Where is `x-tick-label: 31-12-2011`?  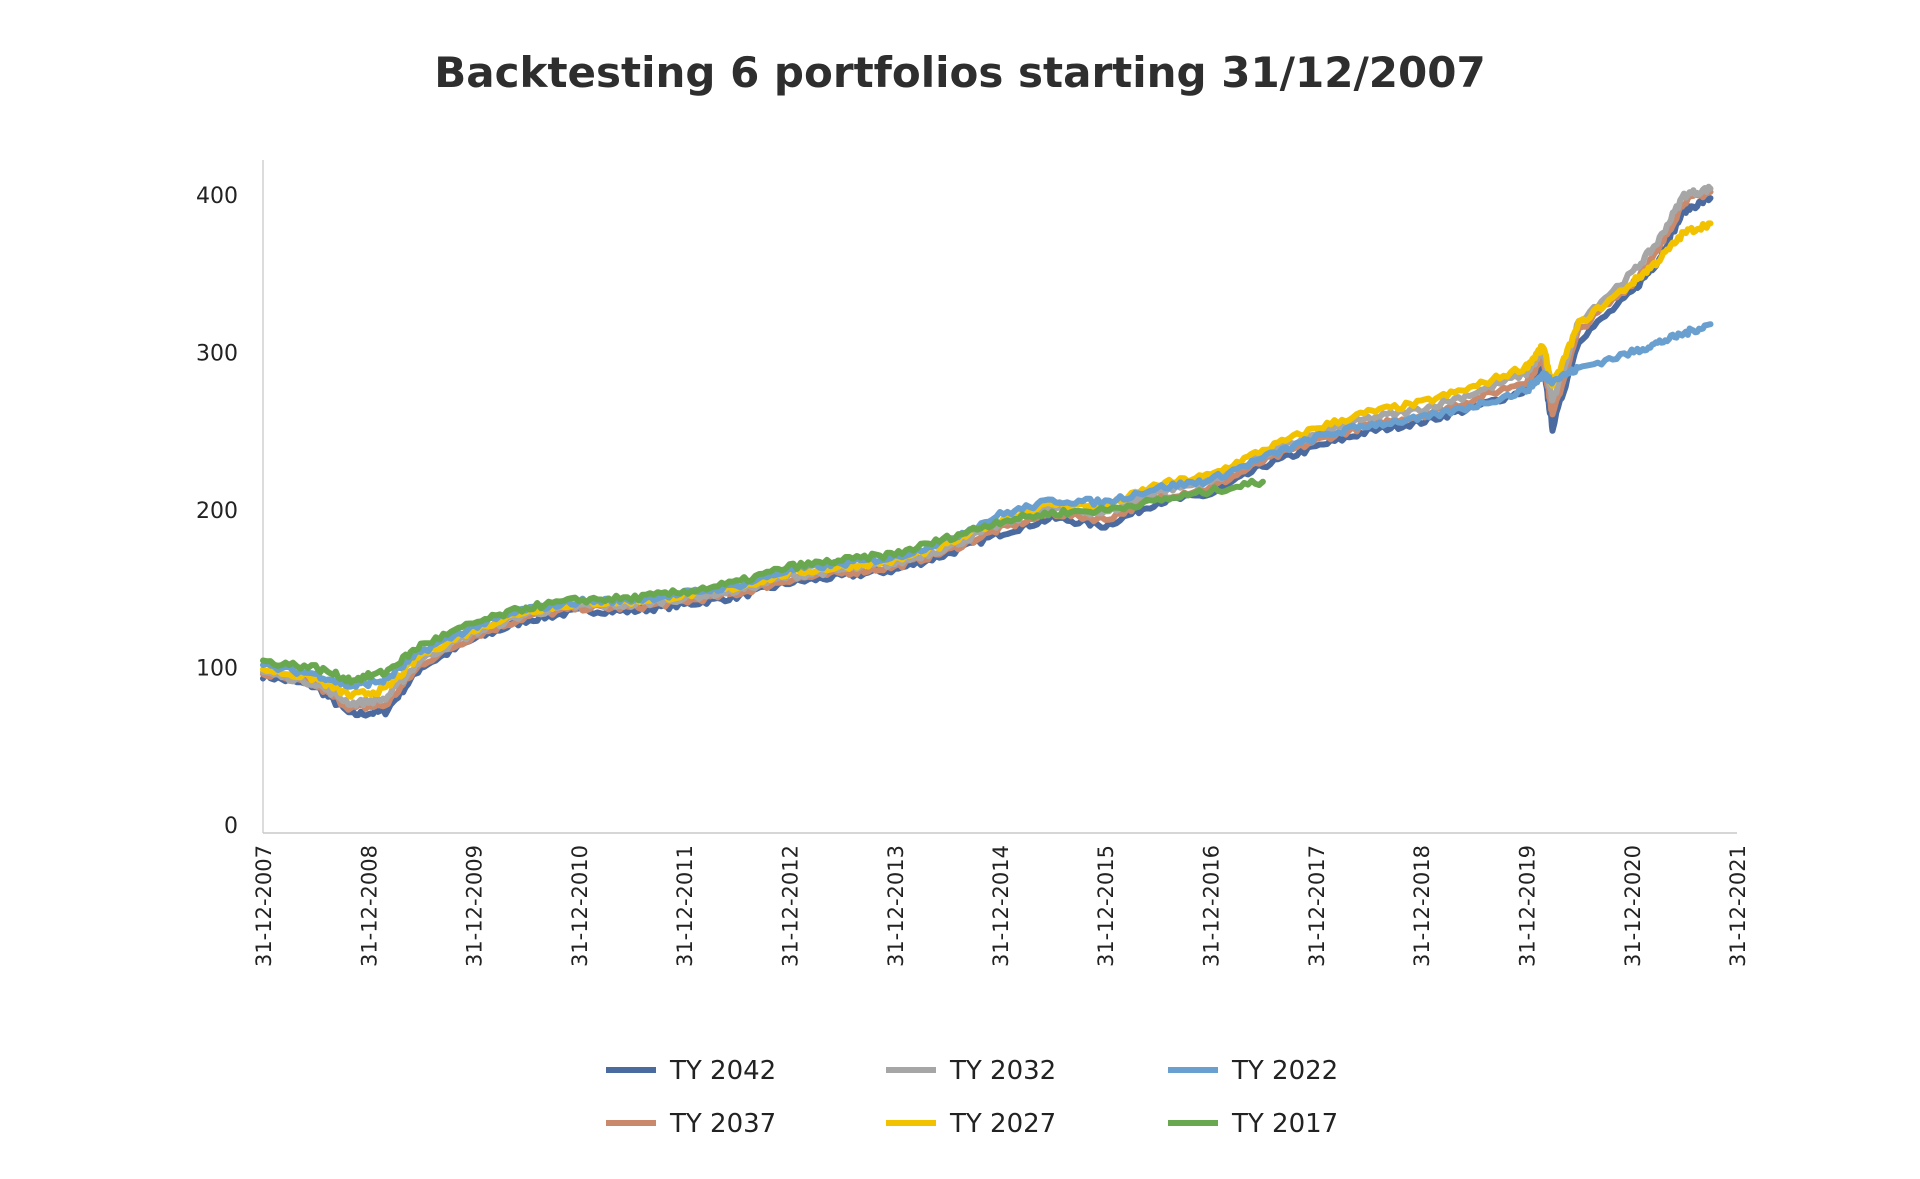 x-tick-label: 31-12-2011 is located at coordinates (685, 906).